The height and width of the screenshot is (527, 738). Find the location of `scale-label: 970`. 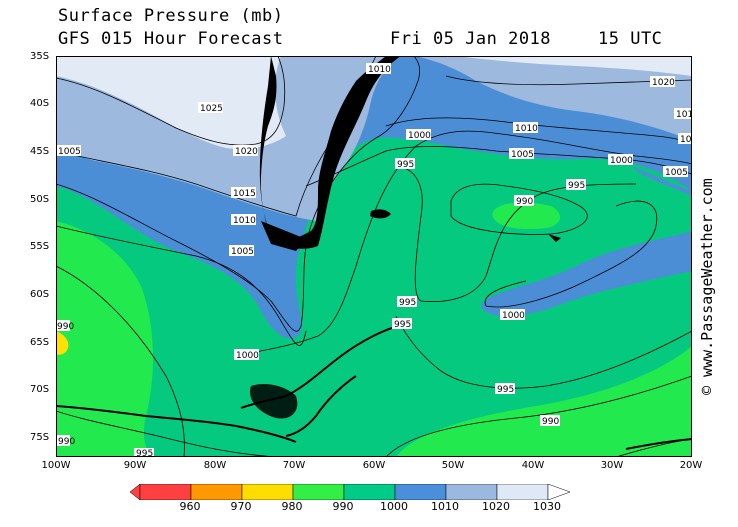

scale-label: 970 is located at coordinates (241, 506).